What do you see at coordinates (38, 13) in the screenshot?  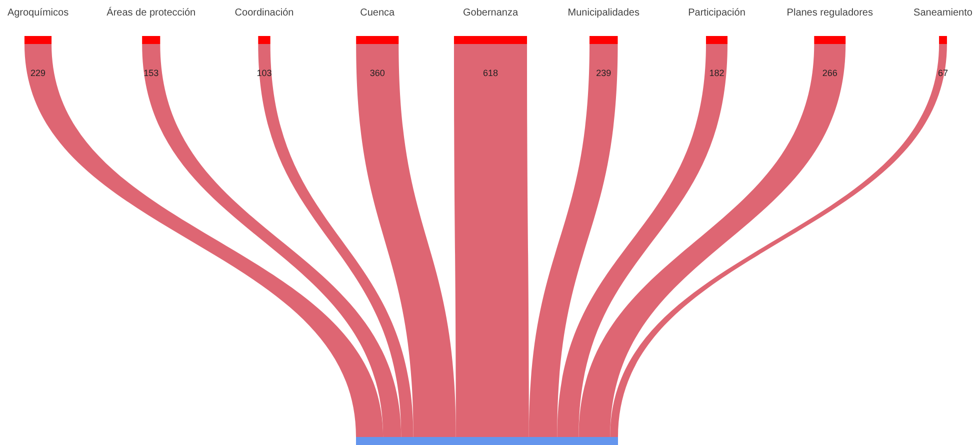 I see `category-label: Agroquímicos` at bounding box center [38, 13].